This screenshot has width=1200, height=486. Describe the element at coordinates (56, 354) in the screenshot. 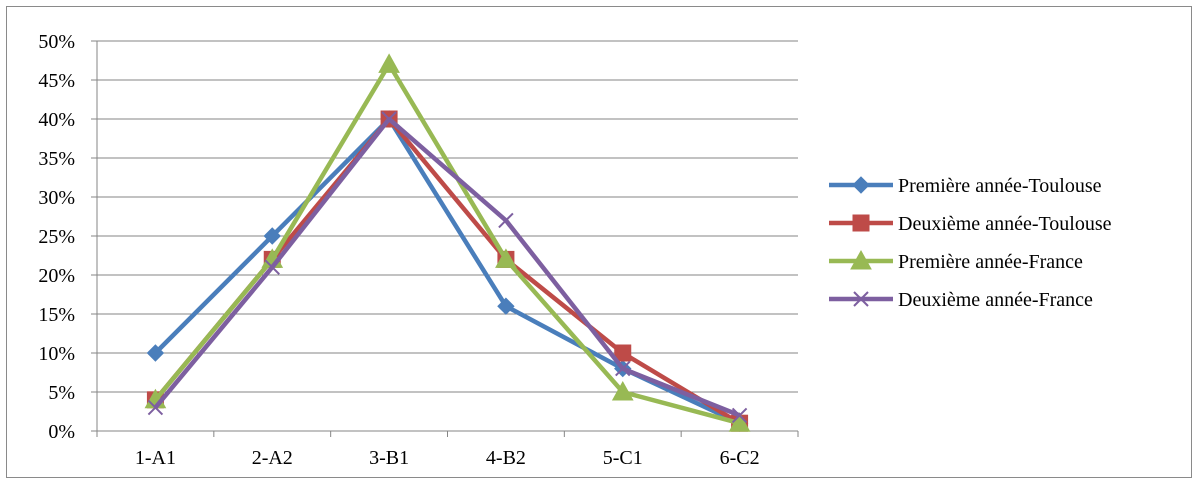

I see `y-tick-label: 10%` at that location.